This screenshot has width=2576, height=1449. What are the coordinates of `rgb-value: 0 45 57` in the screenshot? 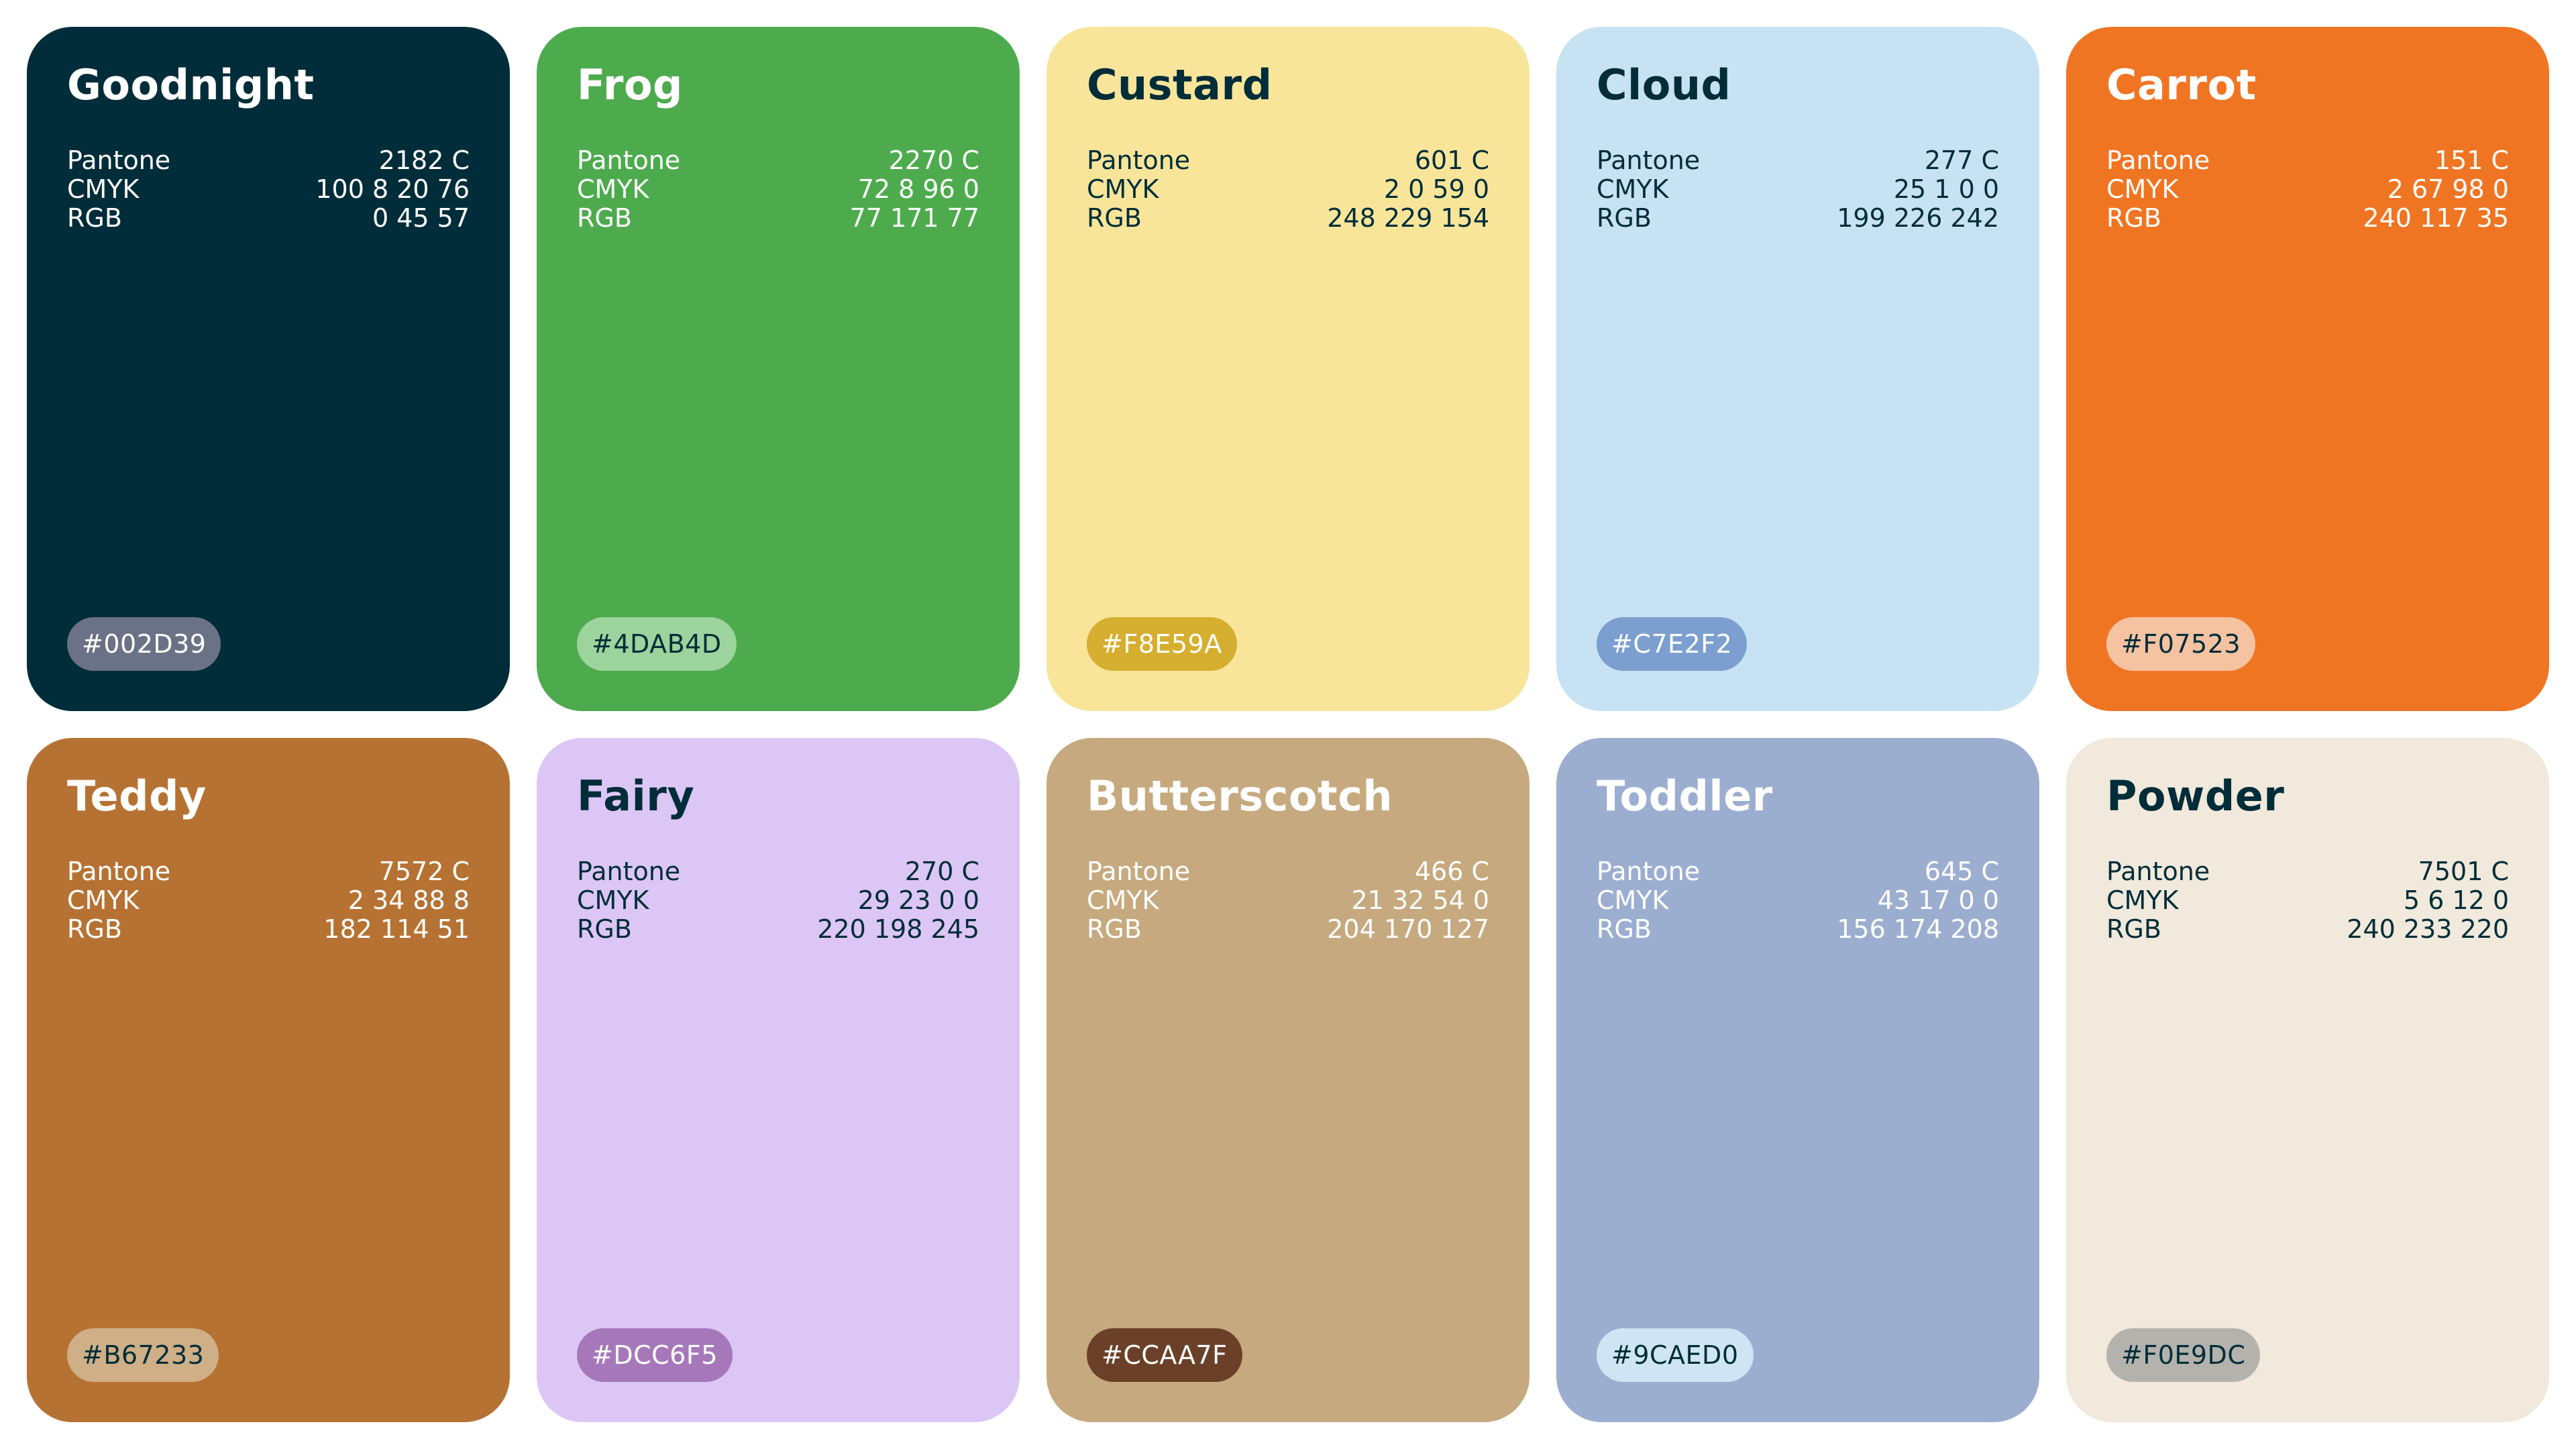 It's located at (421, 218).